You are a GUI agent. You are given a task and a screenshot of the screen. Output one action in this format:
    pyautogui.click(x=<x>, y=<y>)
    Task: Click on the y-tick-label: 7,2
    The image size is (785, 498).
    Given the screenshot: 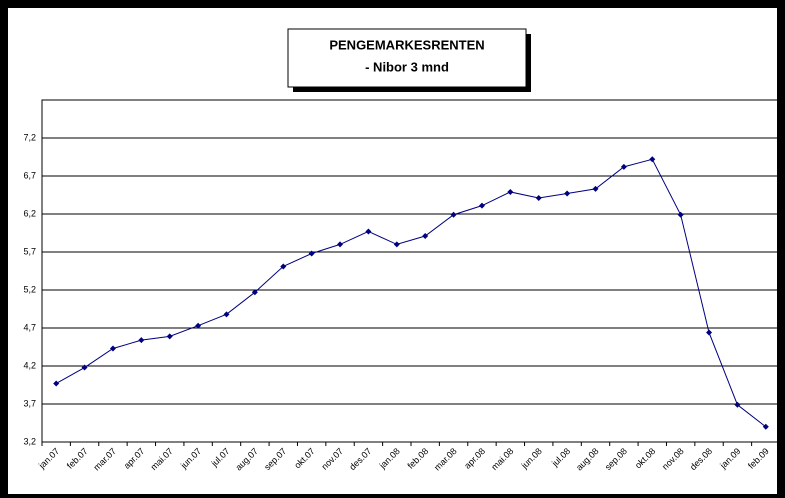 What is the action you would take?
    pyautogui.click(x=29, y=137)
    